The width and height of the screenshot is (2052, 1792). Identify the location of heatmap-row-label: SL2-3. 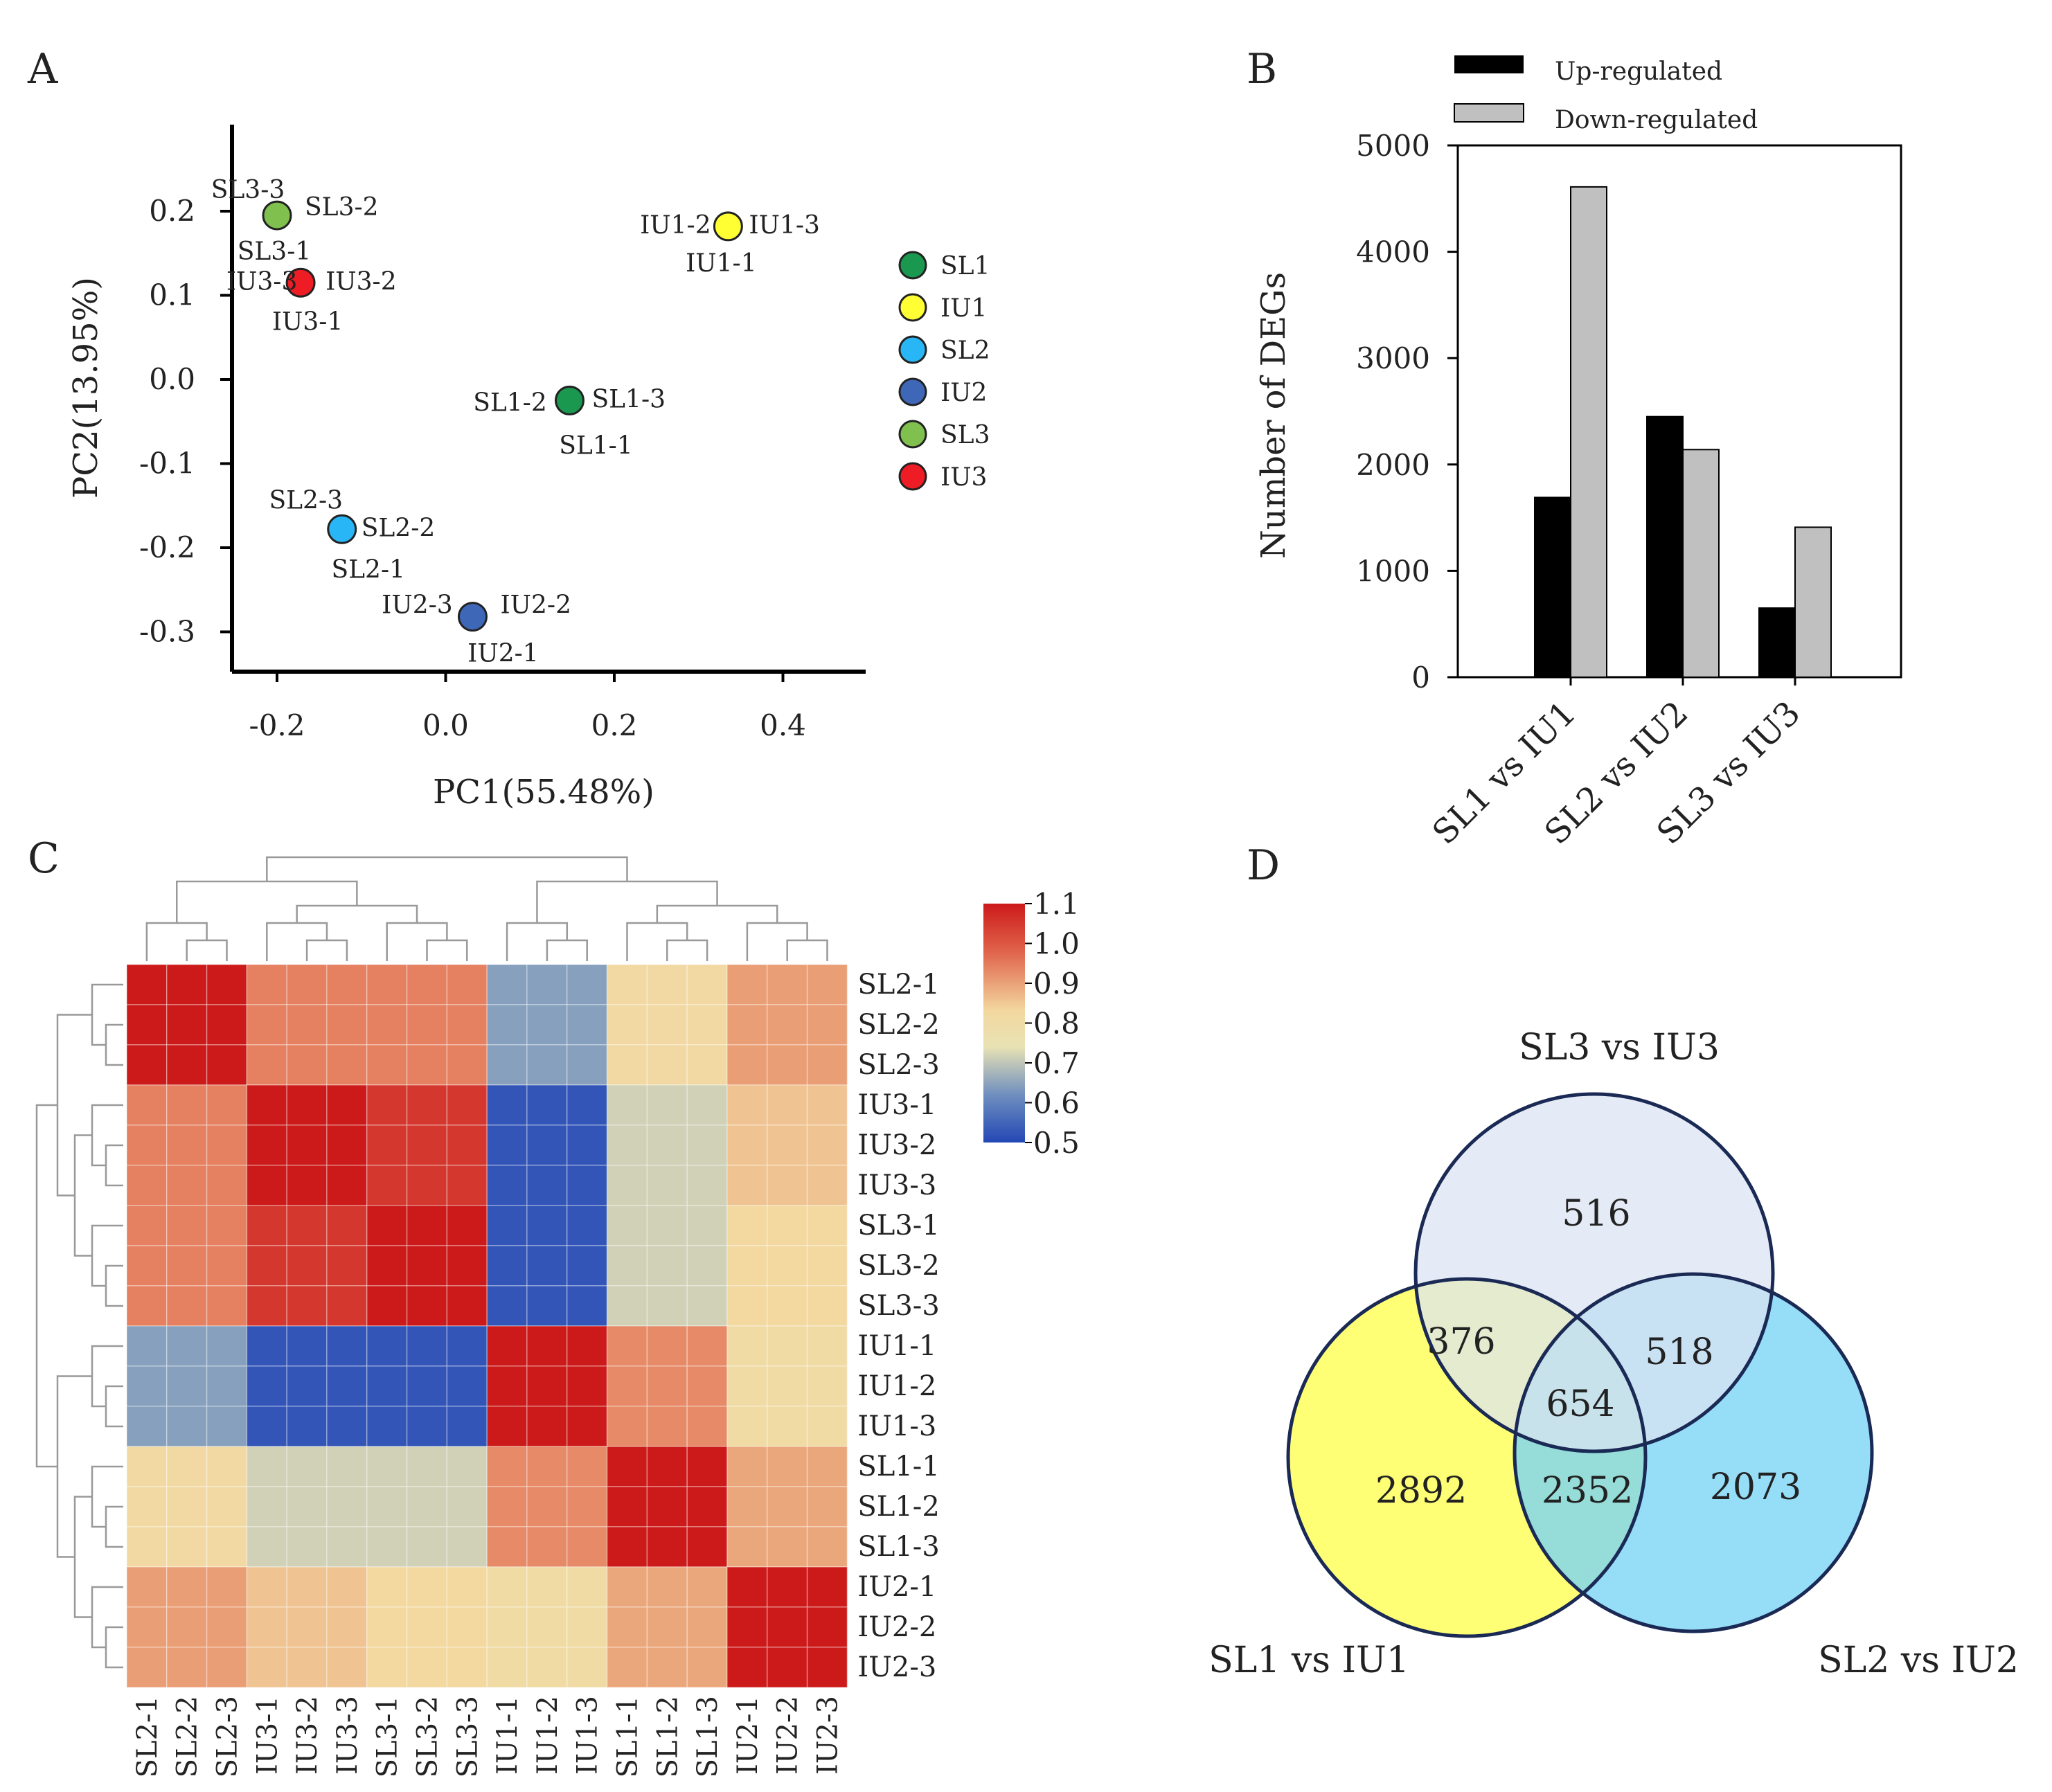
(898, 1065).